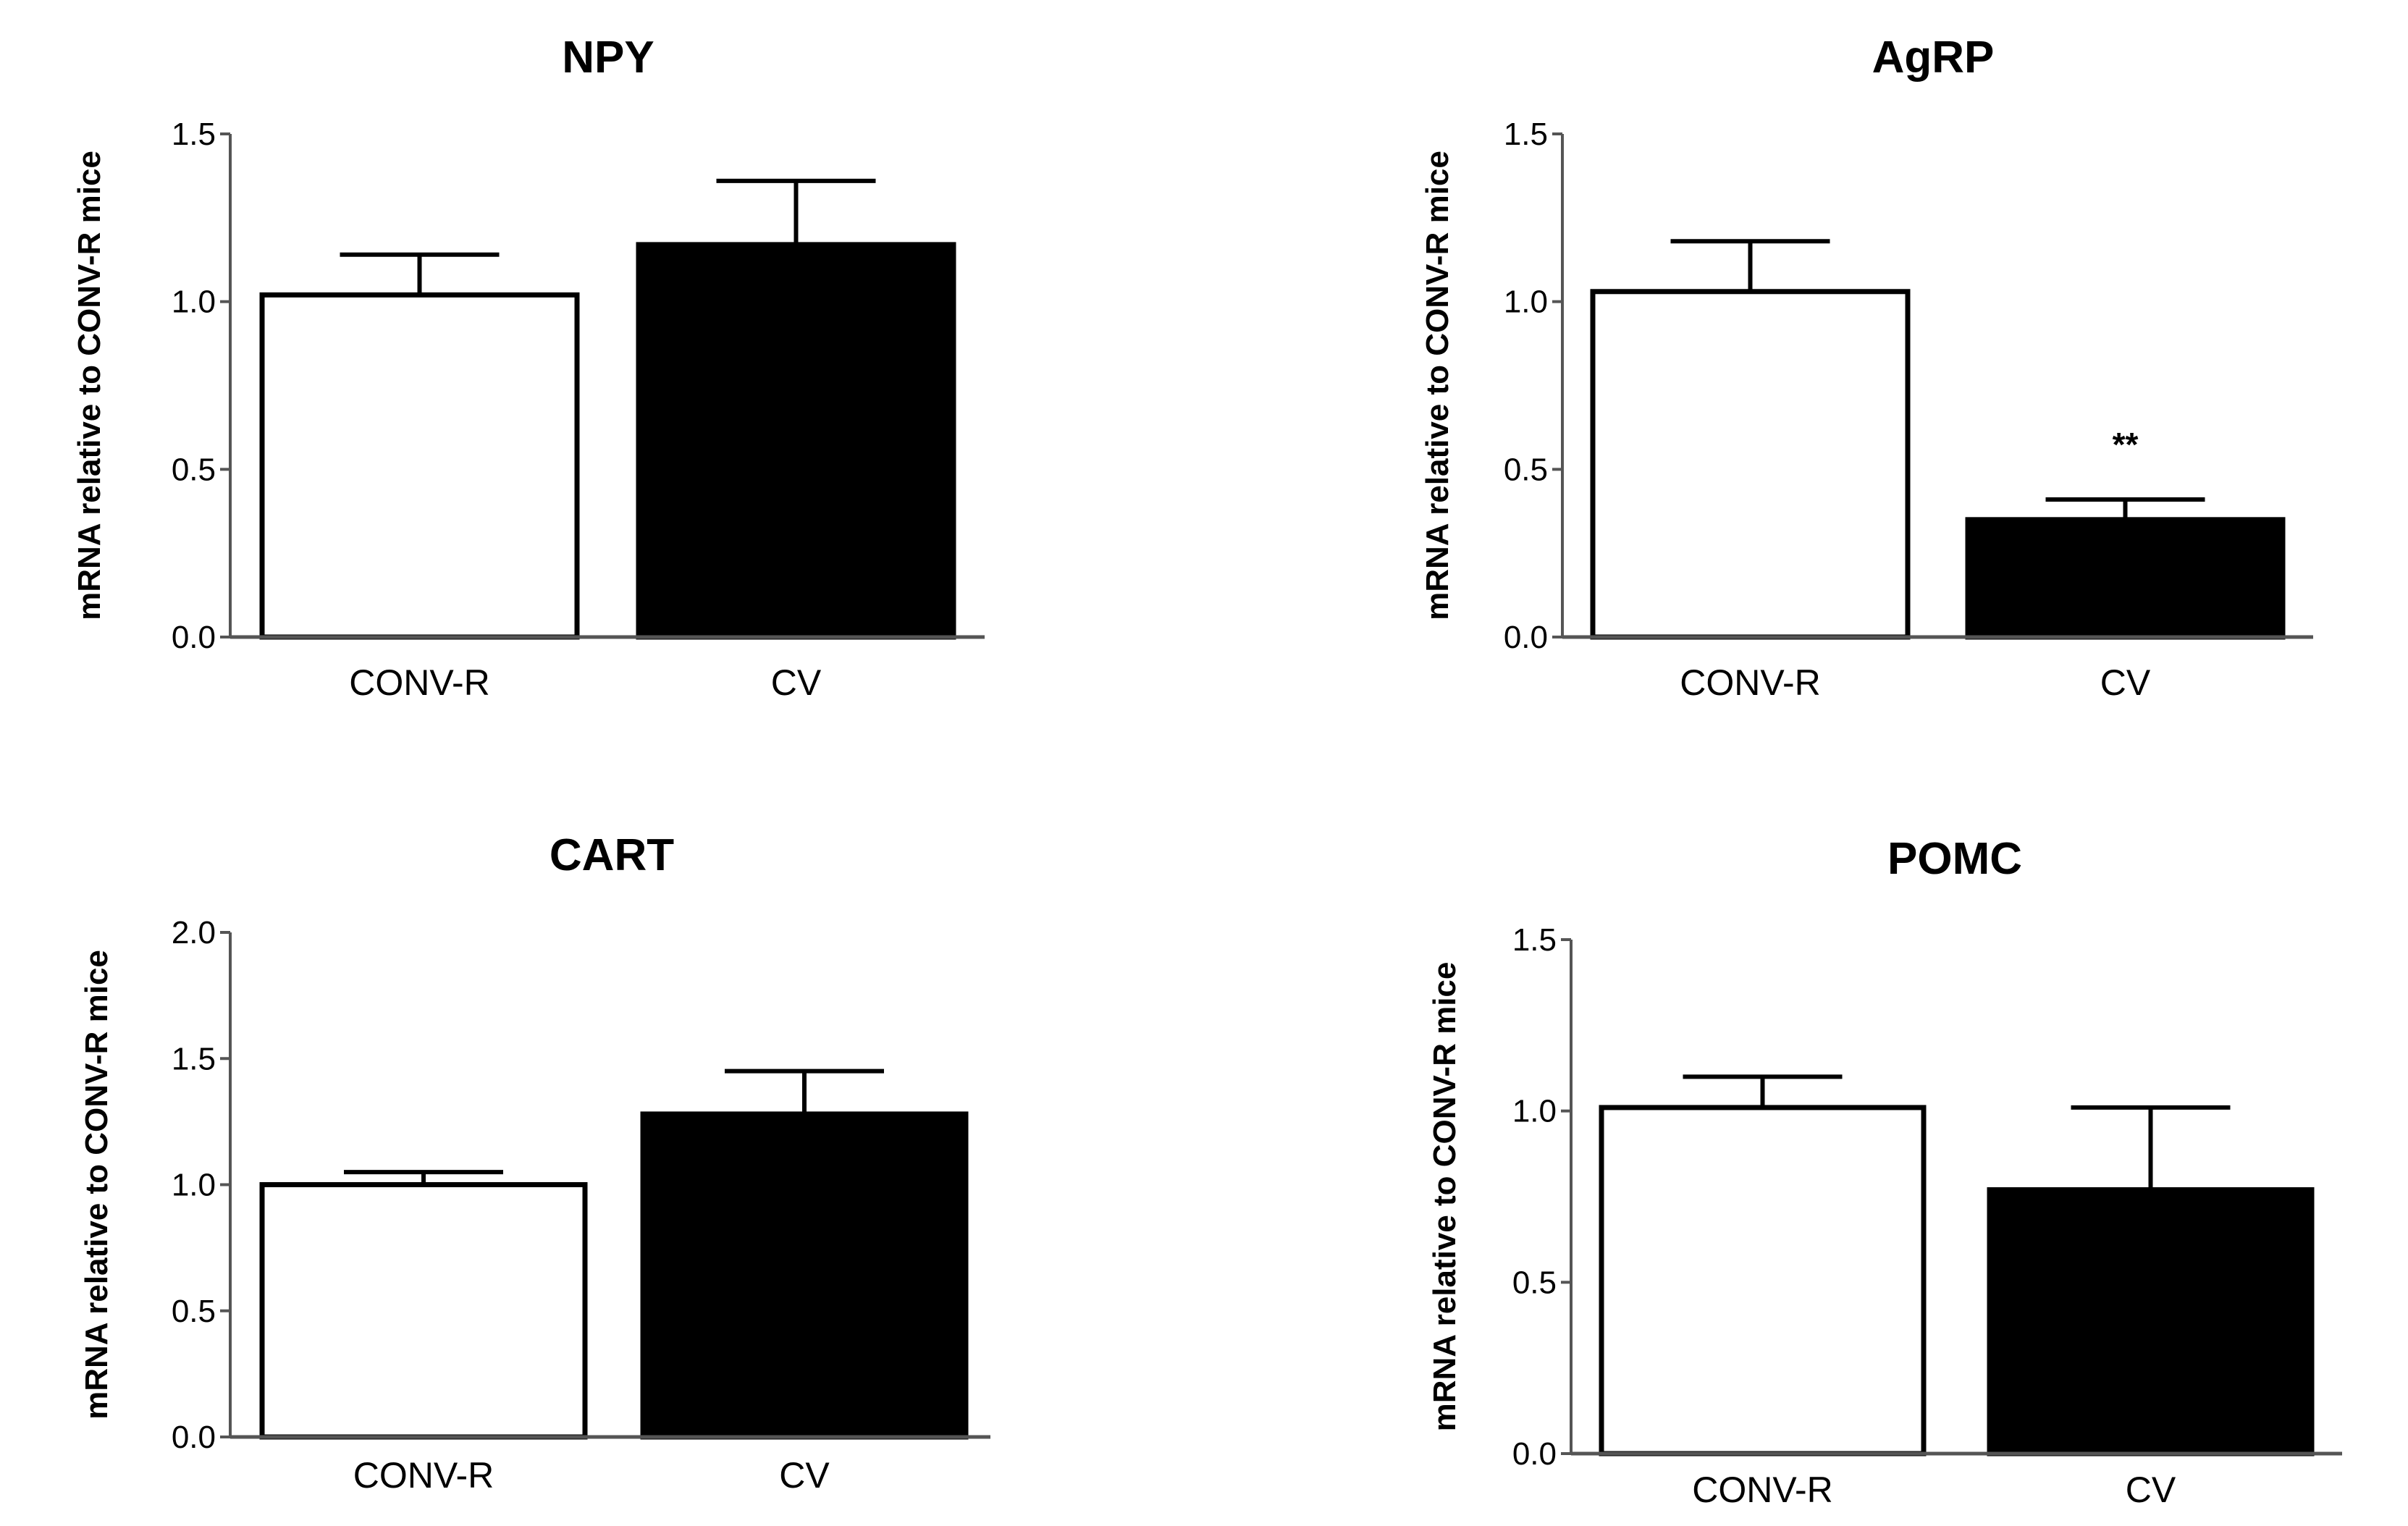 This screenshot has width=2408, height=1526. I want to click on chart-title: POMC, so click(1954, 859).